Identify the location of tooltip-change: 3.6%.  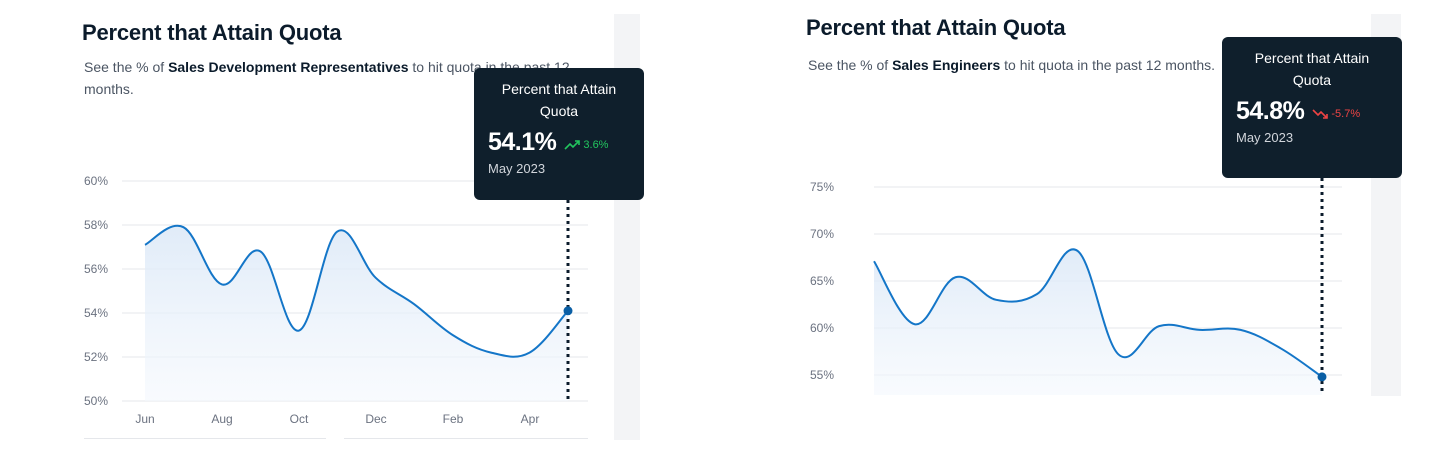
(586, 145).